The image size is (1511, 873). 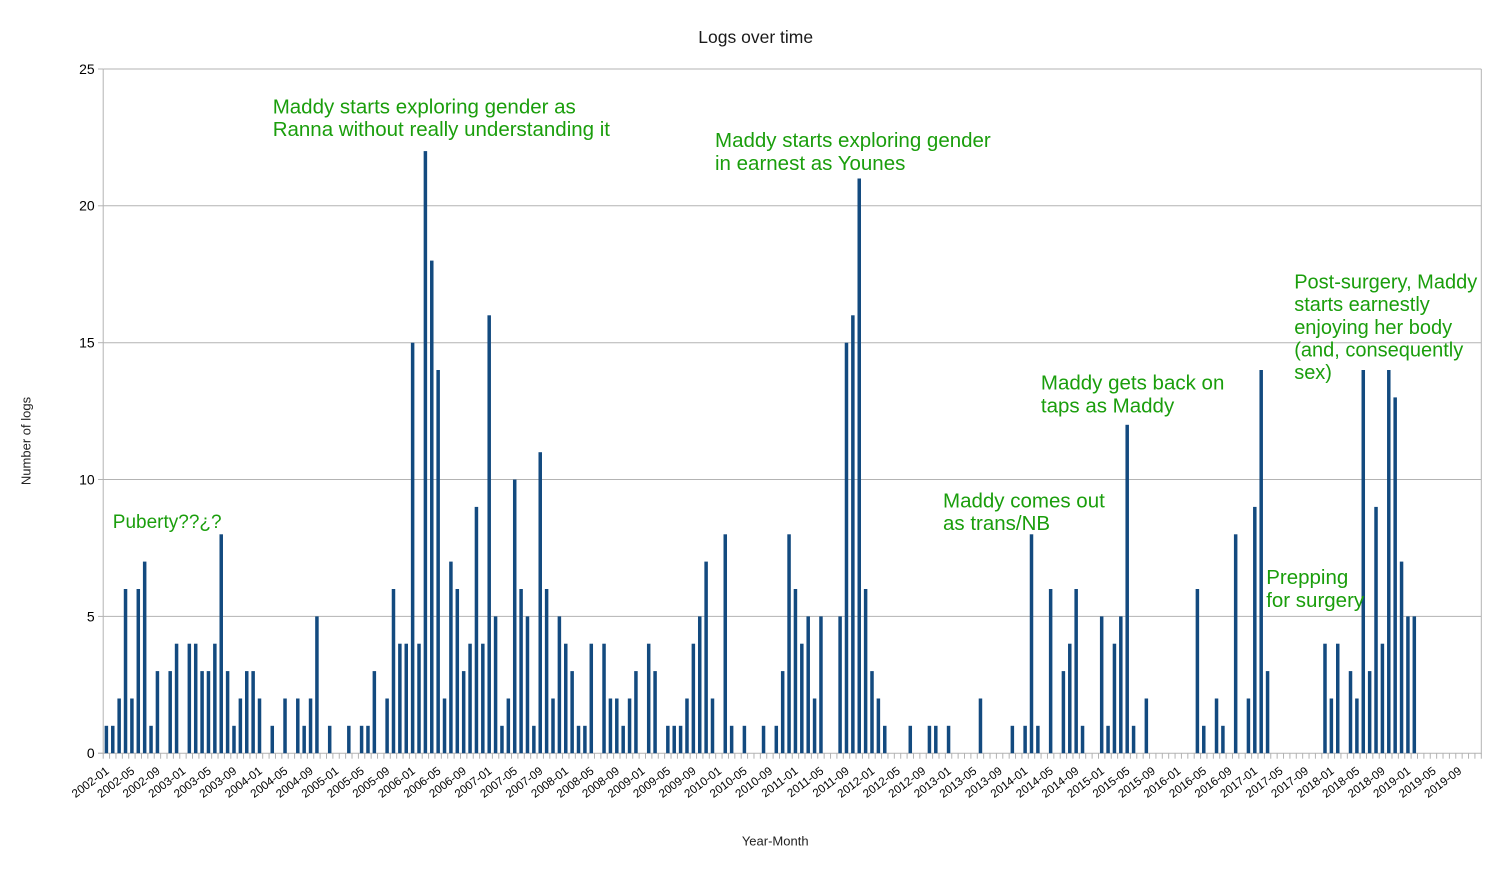 I want to click on svg-text: Number of logs, so click(x=26, y=440).